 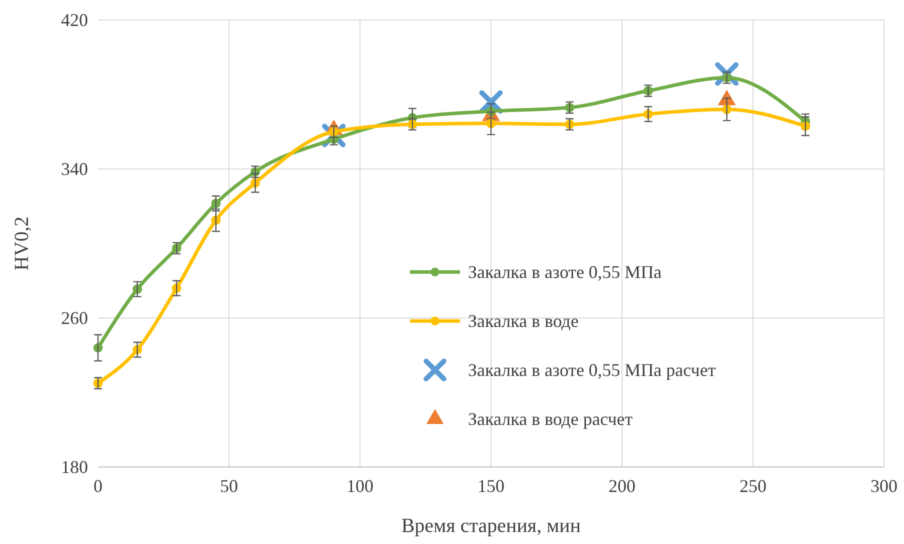 I want to click on x-tick-label: 0, so click(x=98, y=486).